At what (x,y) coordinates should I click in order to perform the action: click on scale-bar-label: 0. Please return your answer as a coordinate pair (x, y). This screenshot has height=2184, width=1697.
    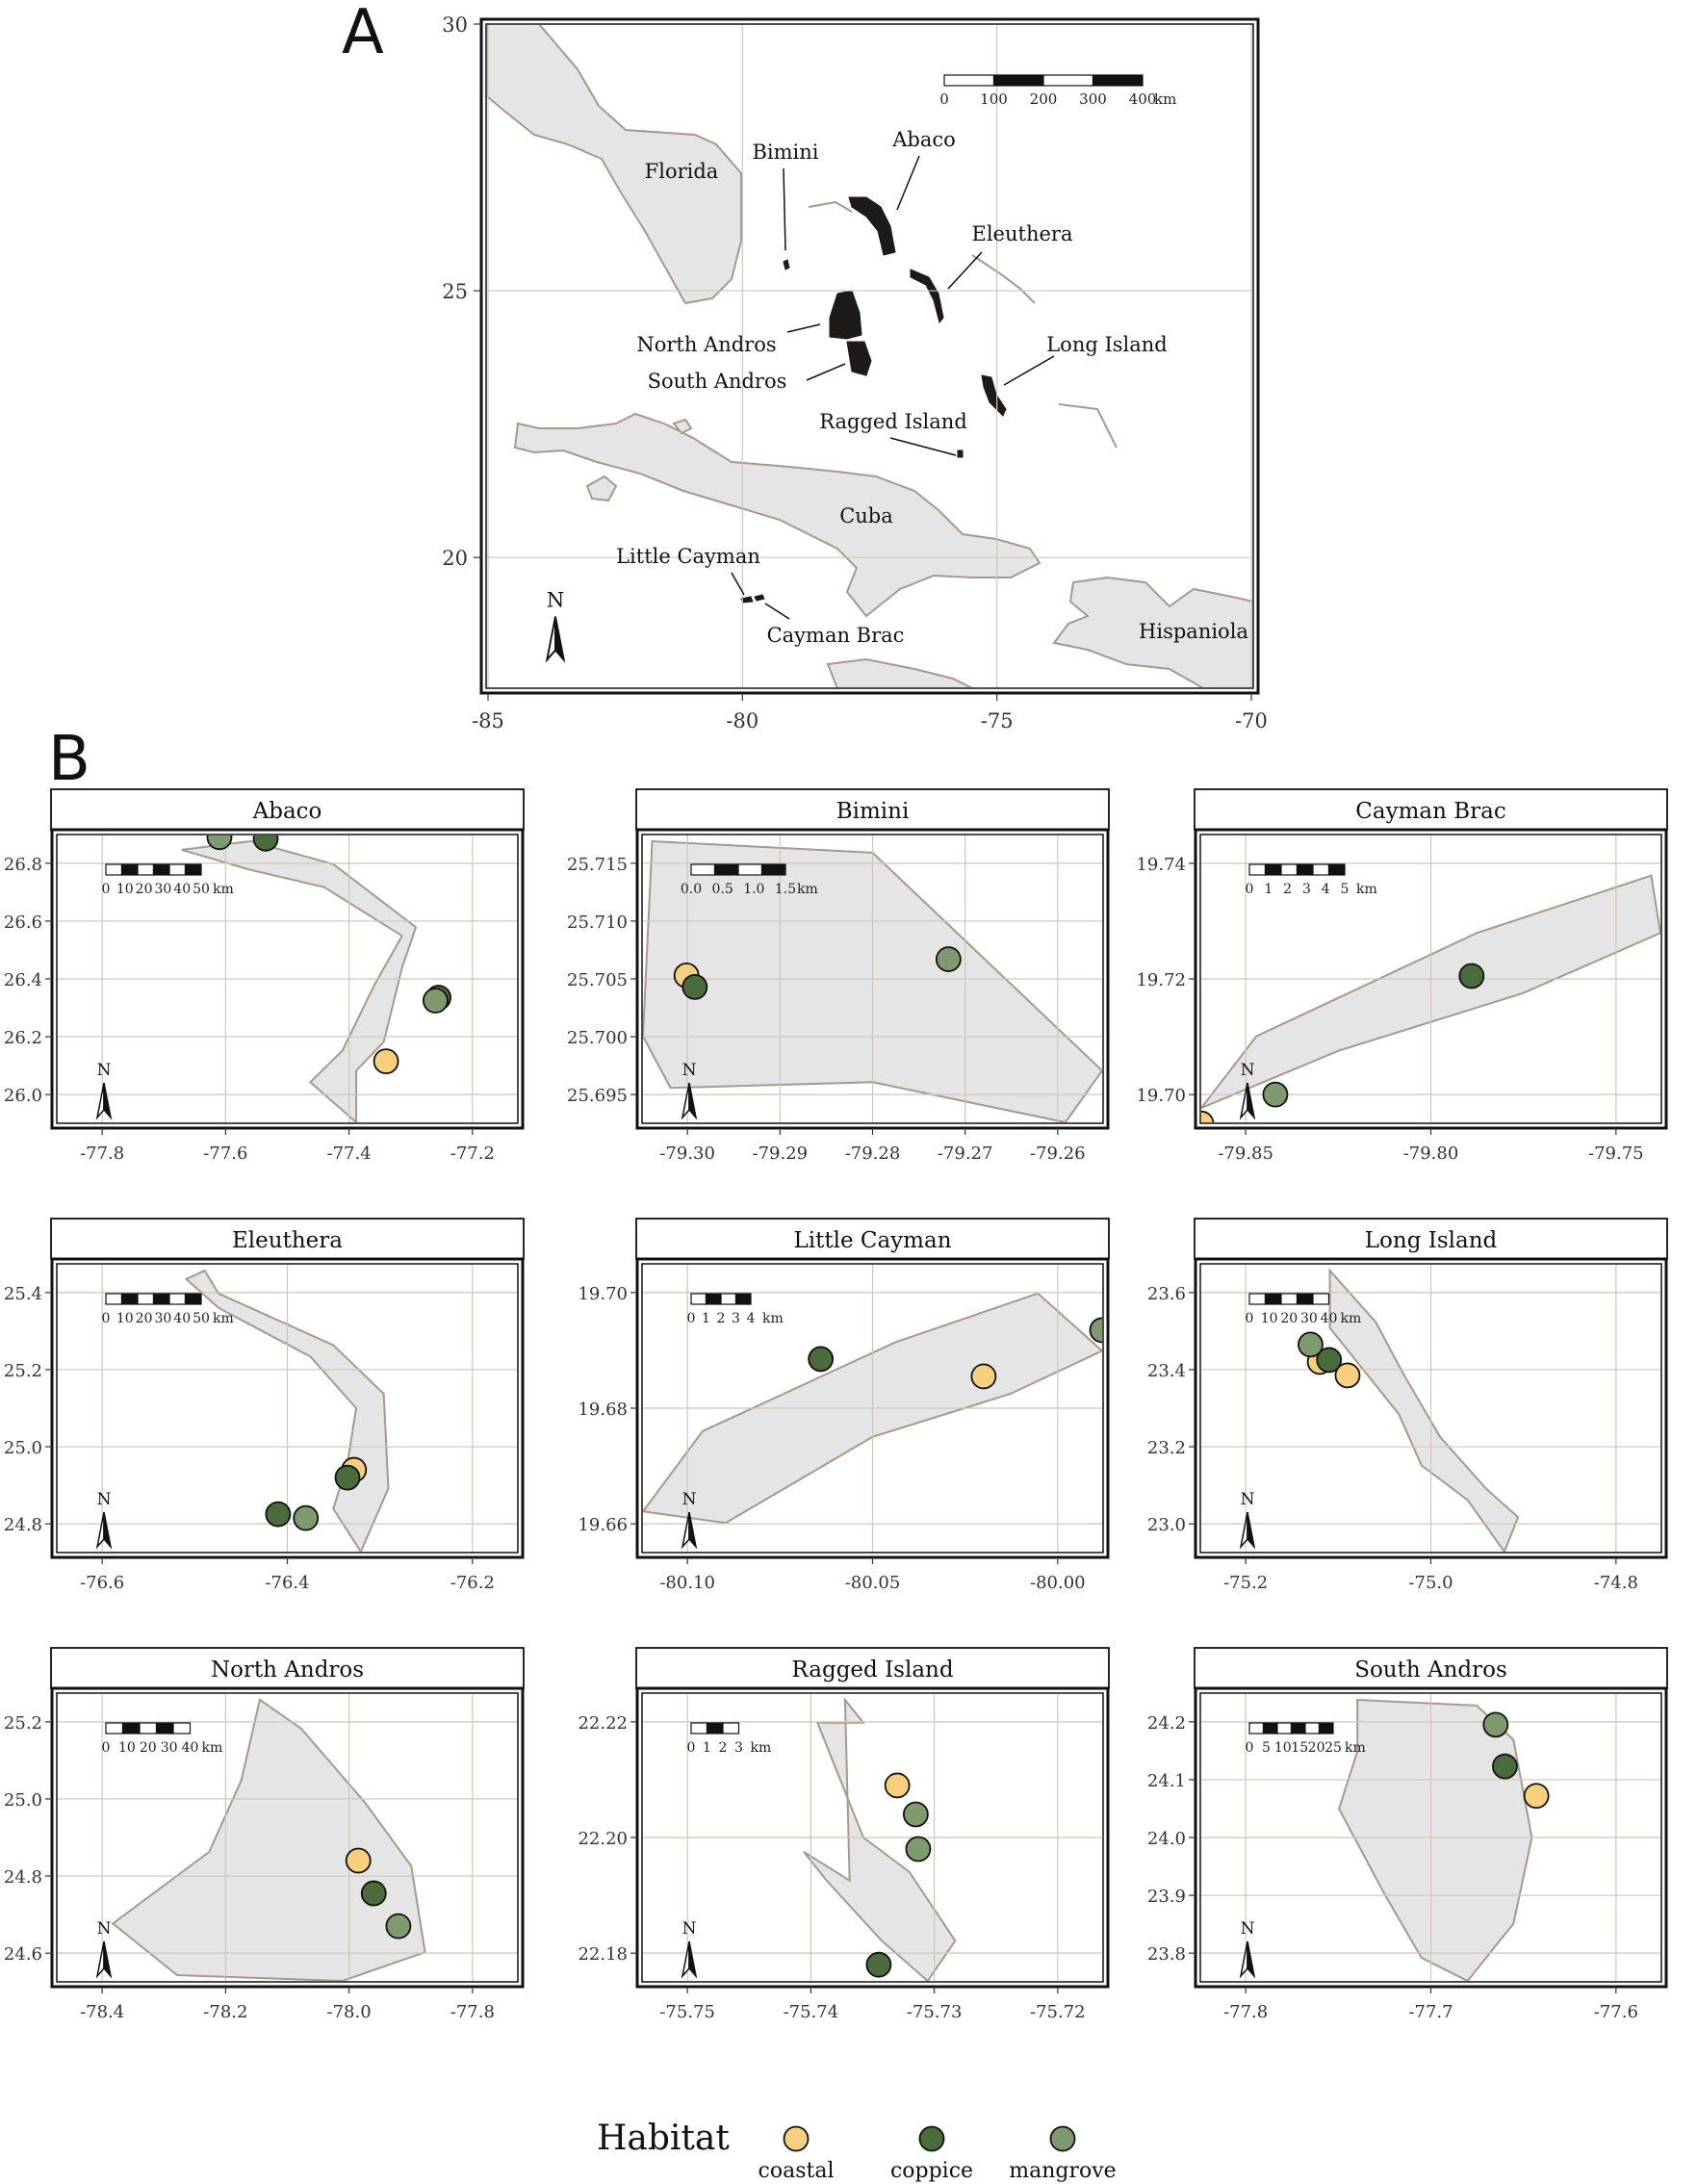
    Looking at the image, I should click on (691, 1319).